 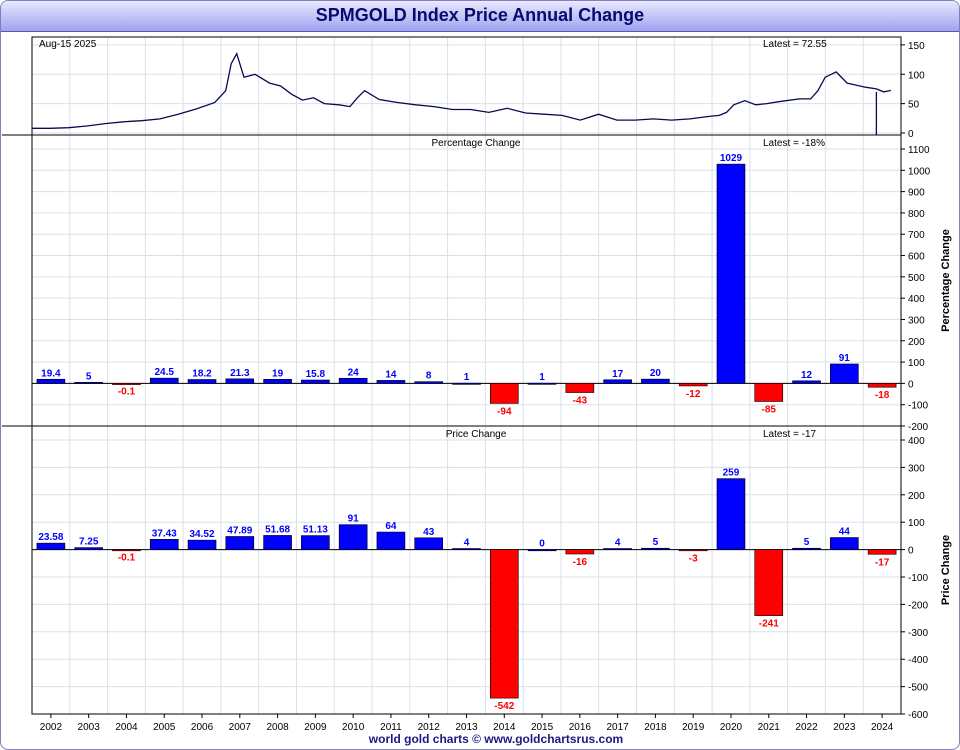 What do you see at coordinates (277, 529) in the screenshot?
I see `price-change-data-label: 51.68` at bounding box center [277, 529].